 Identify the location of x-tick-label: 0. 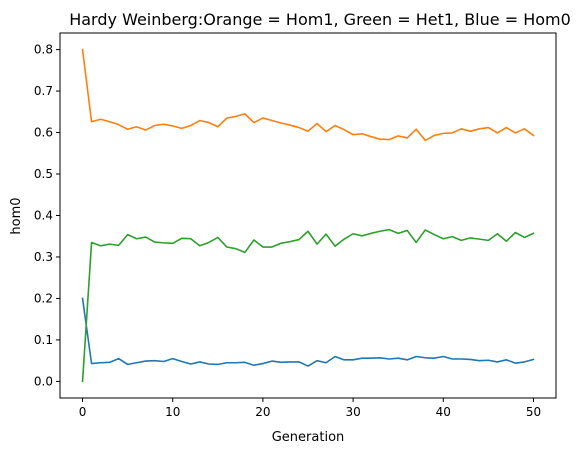
(83, 412).